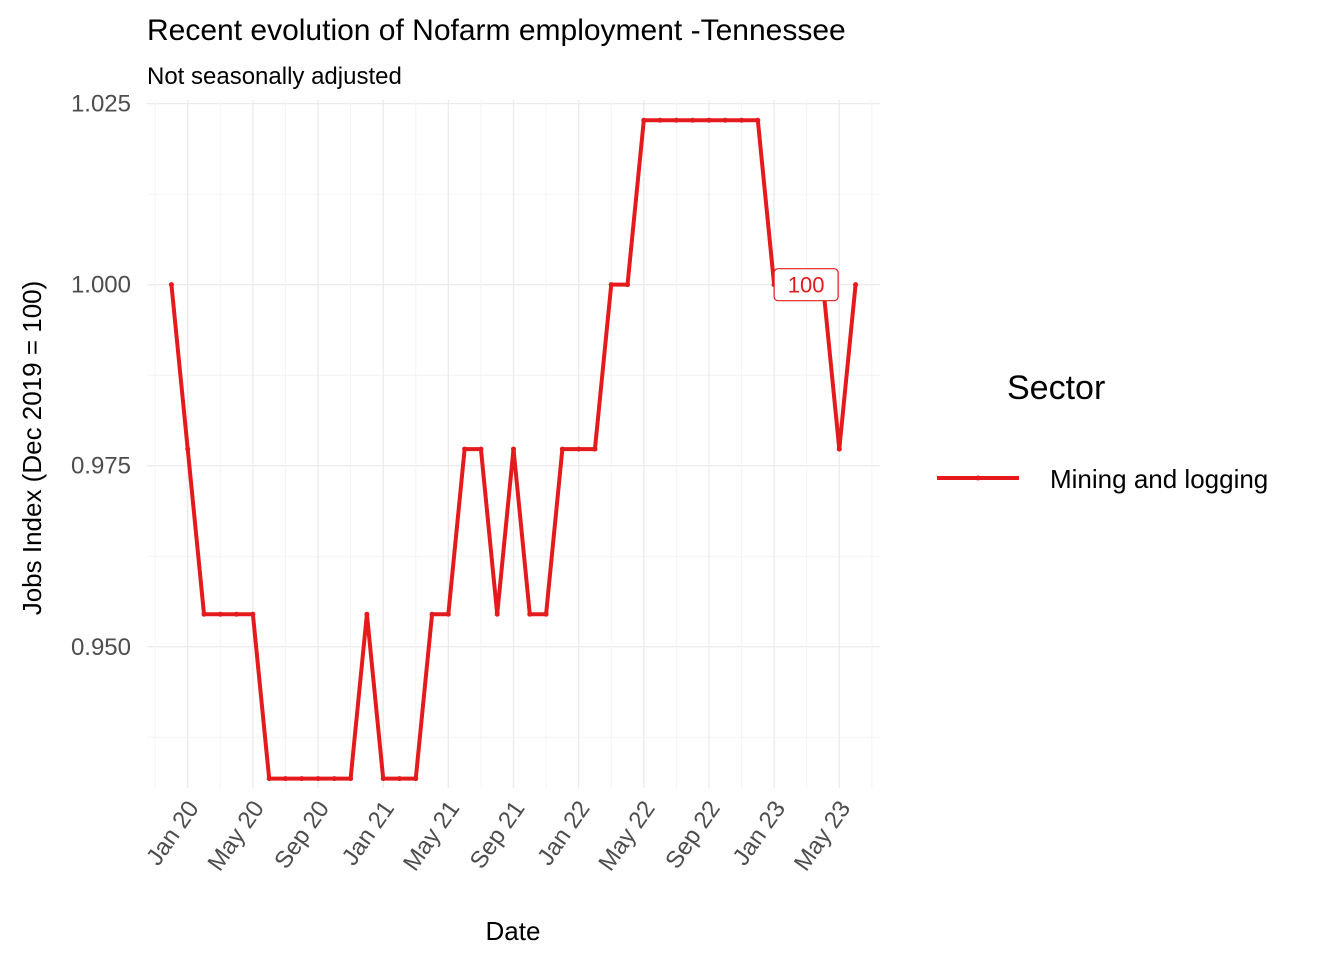 This screenshot has width=1344, height=960. What do you see at coordinates (172, 833) in the screenshot?
I see `x-tick-label: Jan 20` at bounding box center [172, 833].